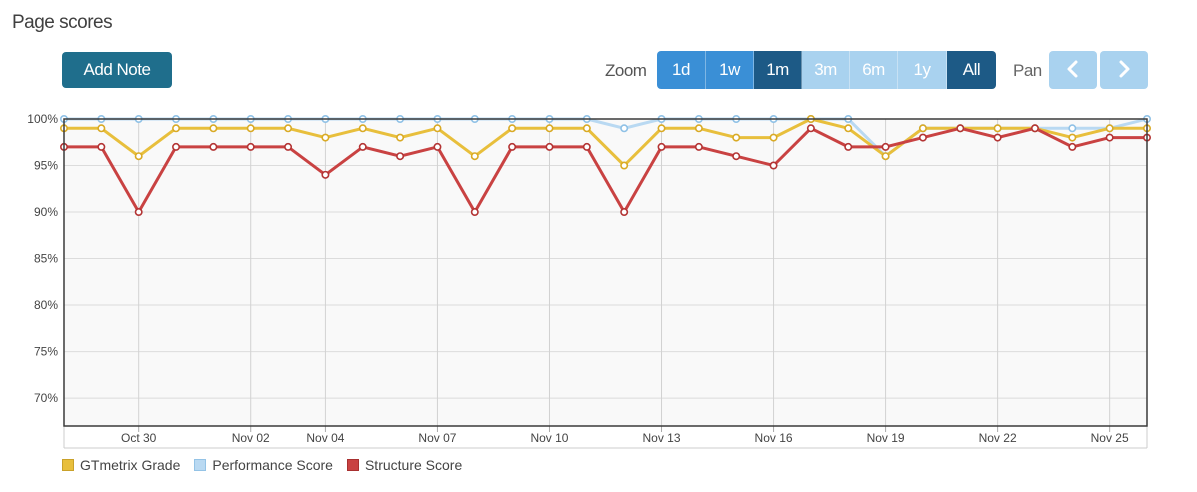  What do you see at coordinates (874, 70) in the screenshot?
I see `zoom-6m-button: 6m` at bounding box center [874, 70].